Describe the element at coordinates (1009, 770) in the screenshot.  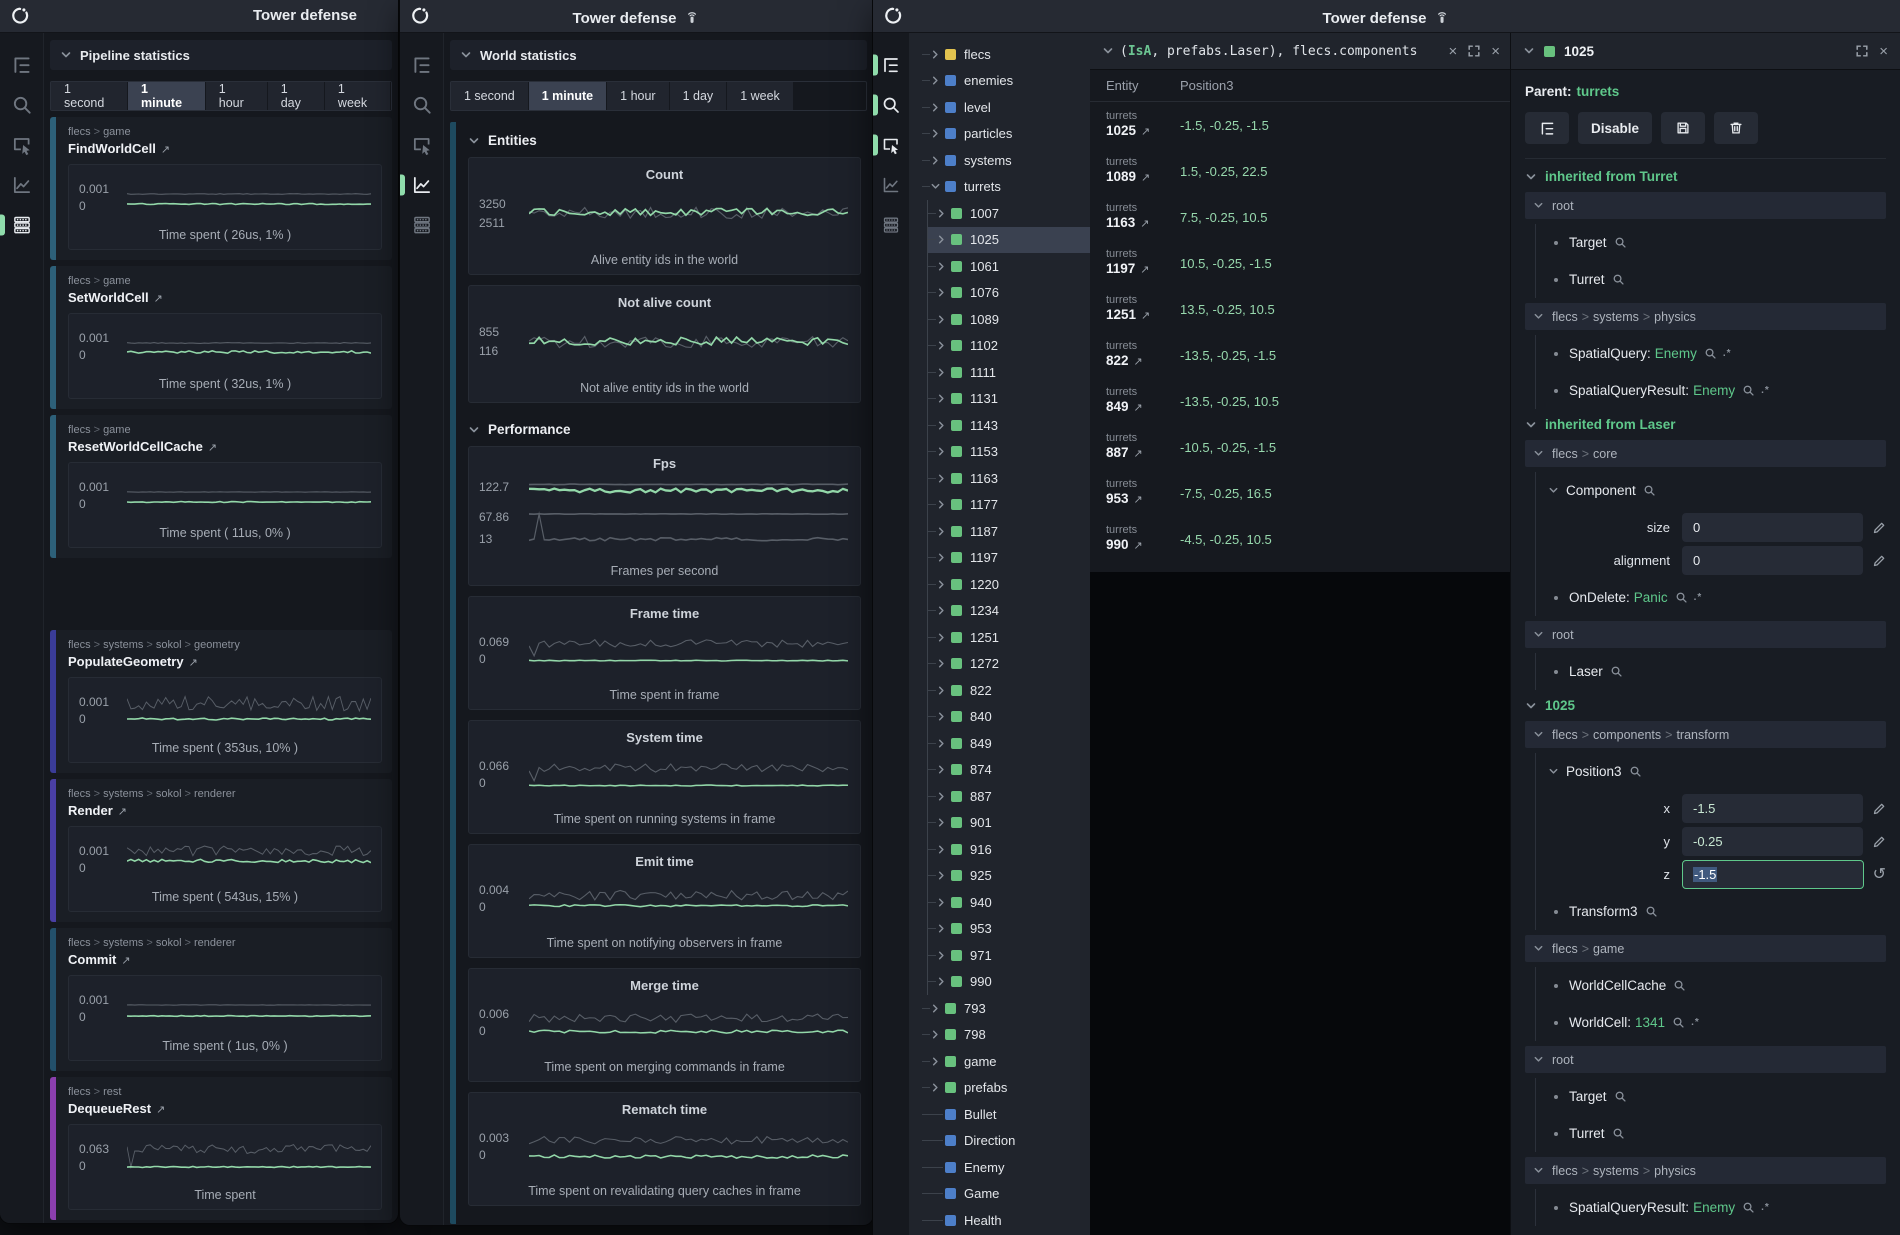
I see `tree-item-874: 874` at that location.